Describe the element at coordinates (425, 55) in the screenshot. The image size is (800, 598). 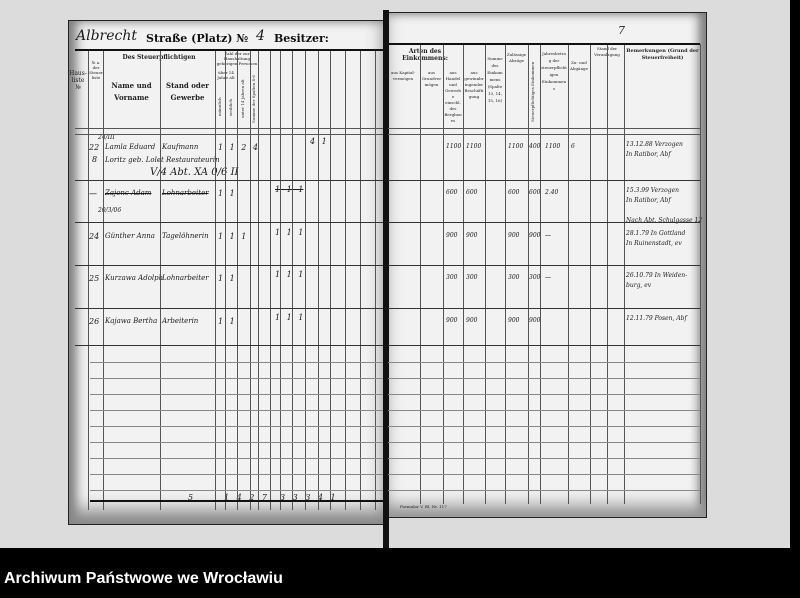
I see `col-income-types: Arten des Einkommens:` at that location.